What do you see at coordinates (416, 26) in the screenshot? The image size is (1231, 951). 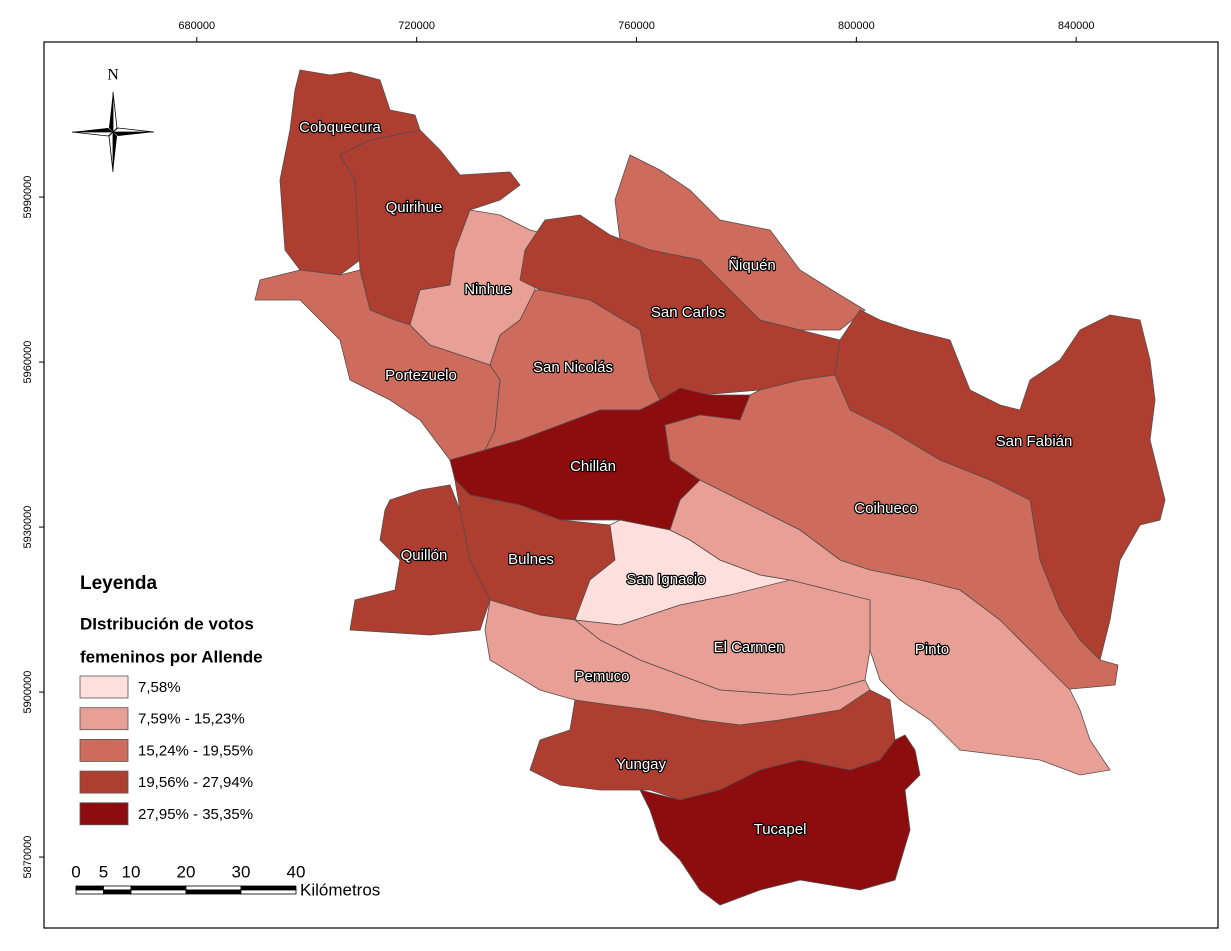 I see `x-tick-label: 720000` at bounding box center [416, 26].